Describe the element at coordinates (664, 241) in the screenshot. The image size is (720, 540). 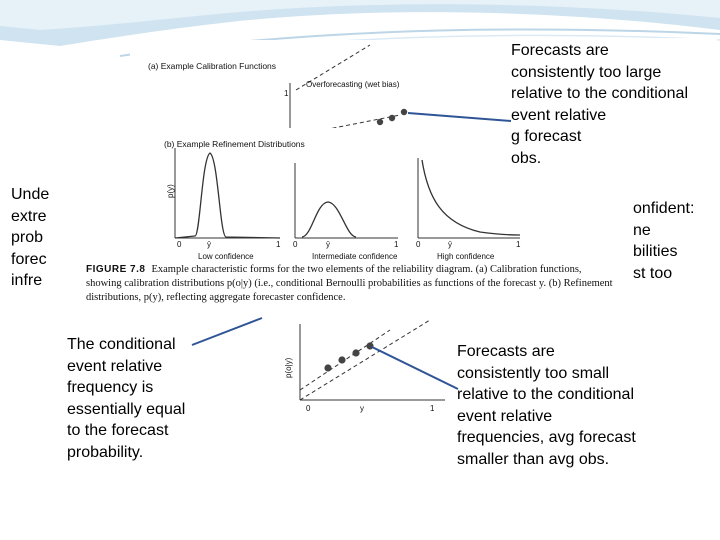
I see `callout-right-partial: onfident: ne bilities st too` at that location.